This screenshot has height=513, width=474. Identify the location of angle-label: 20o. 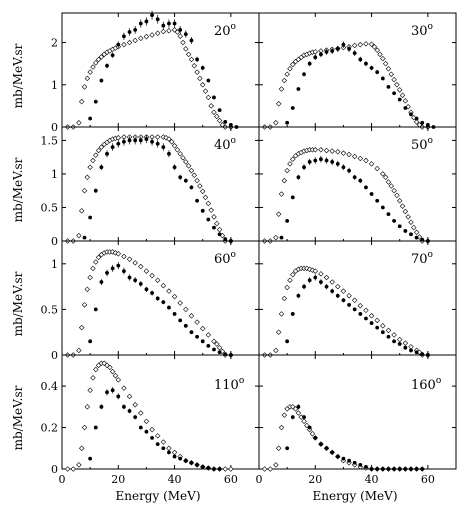
(225, 30).